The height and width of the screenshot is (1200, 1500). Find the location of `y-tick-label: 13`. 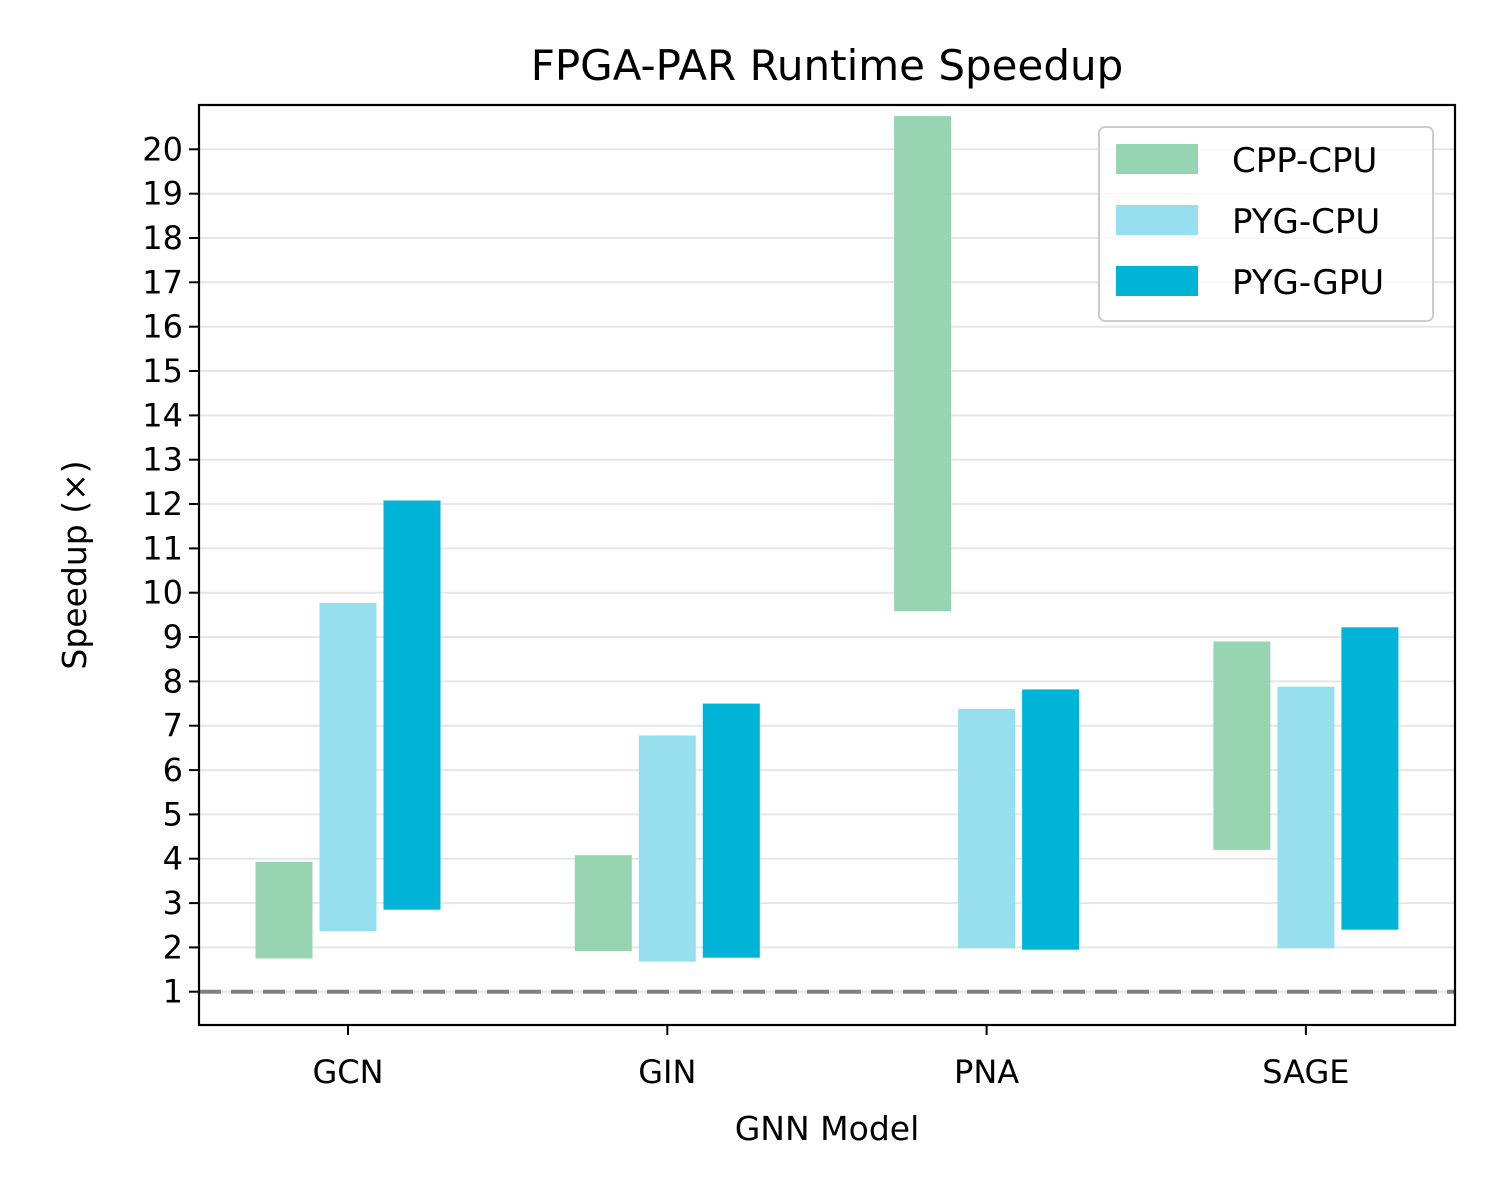

y-tick-label: 13 is located at coordinates (162, 460).